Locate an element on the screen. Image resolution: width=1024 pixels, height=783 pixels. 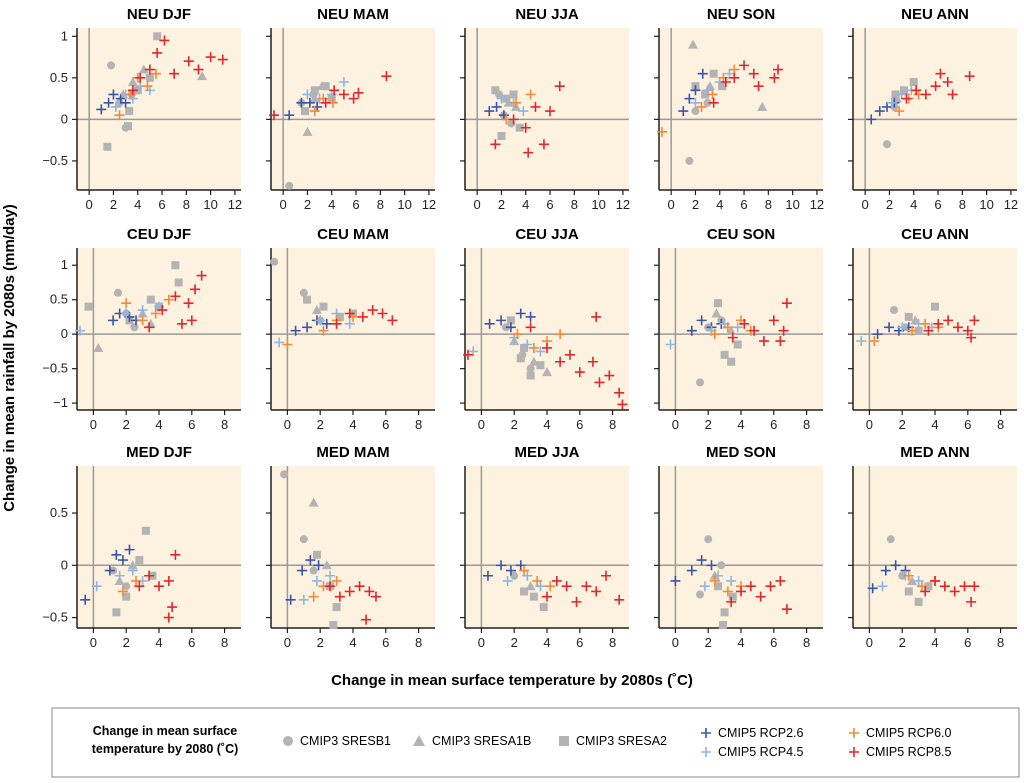
x-tick-label: 4 is located at coordinates (740, 642).